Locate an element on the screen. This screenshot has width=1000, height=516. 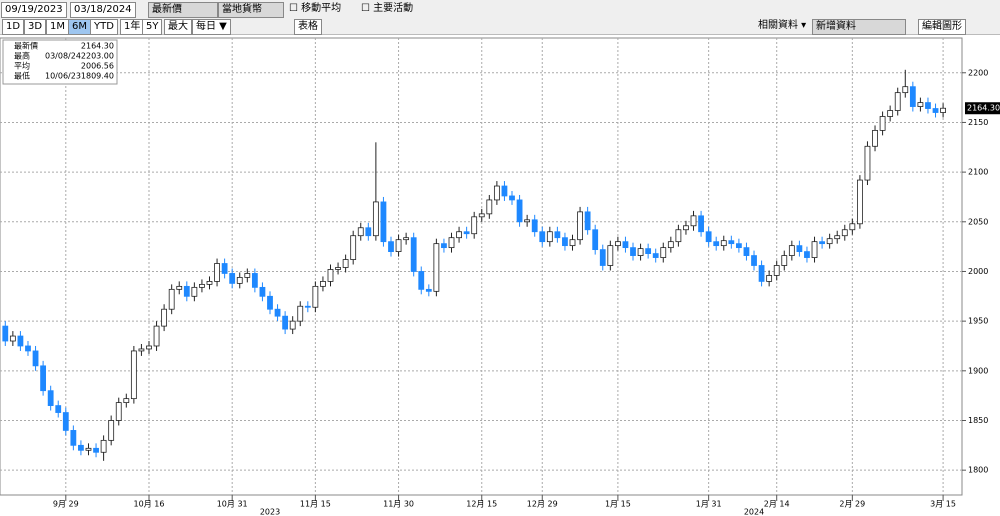
range-button: 1M is located at coordinates (57, 27).